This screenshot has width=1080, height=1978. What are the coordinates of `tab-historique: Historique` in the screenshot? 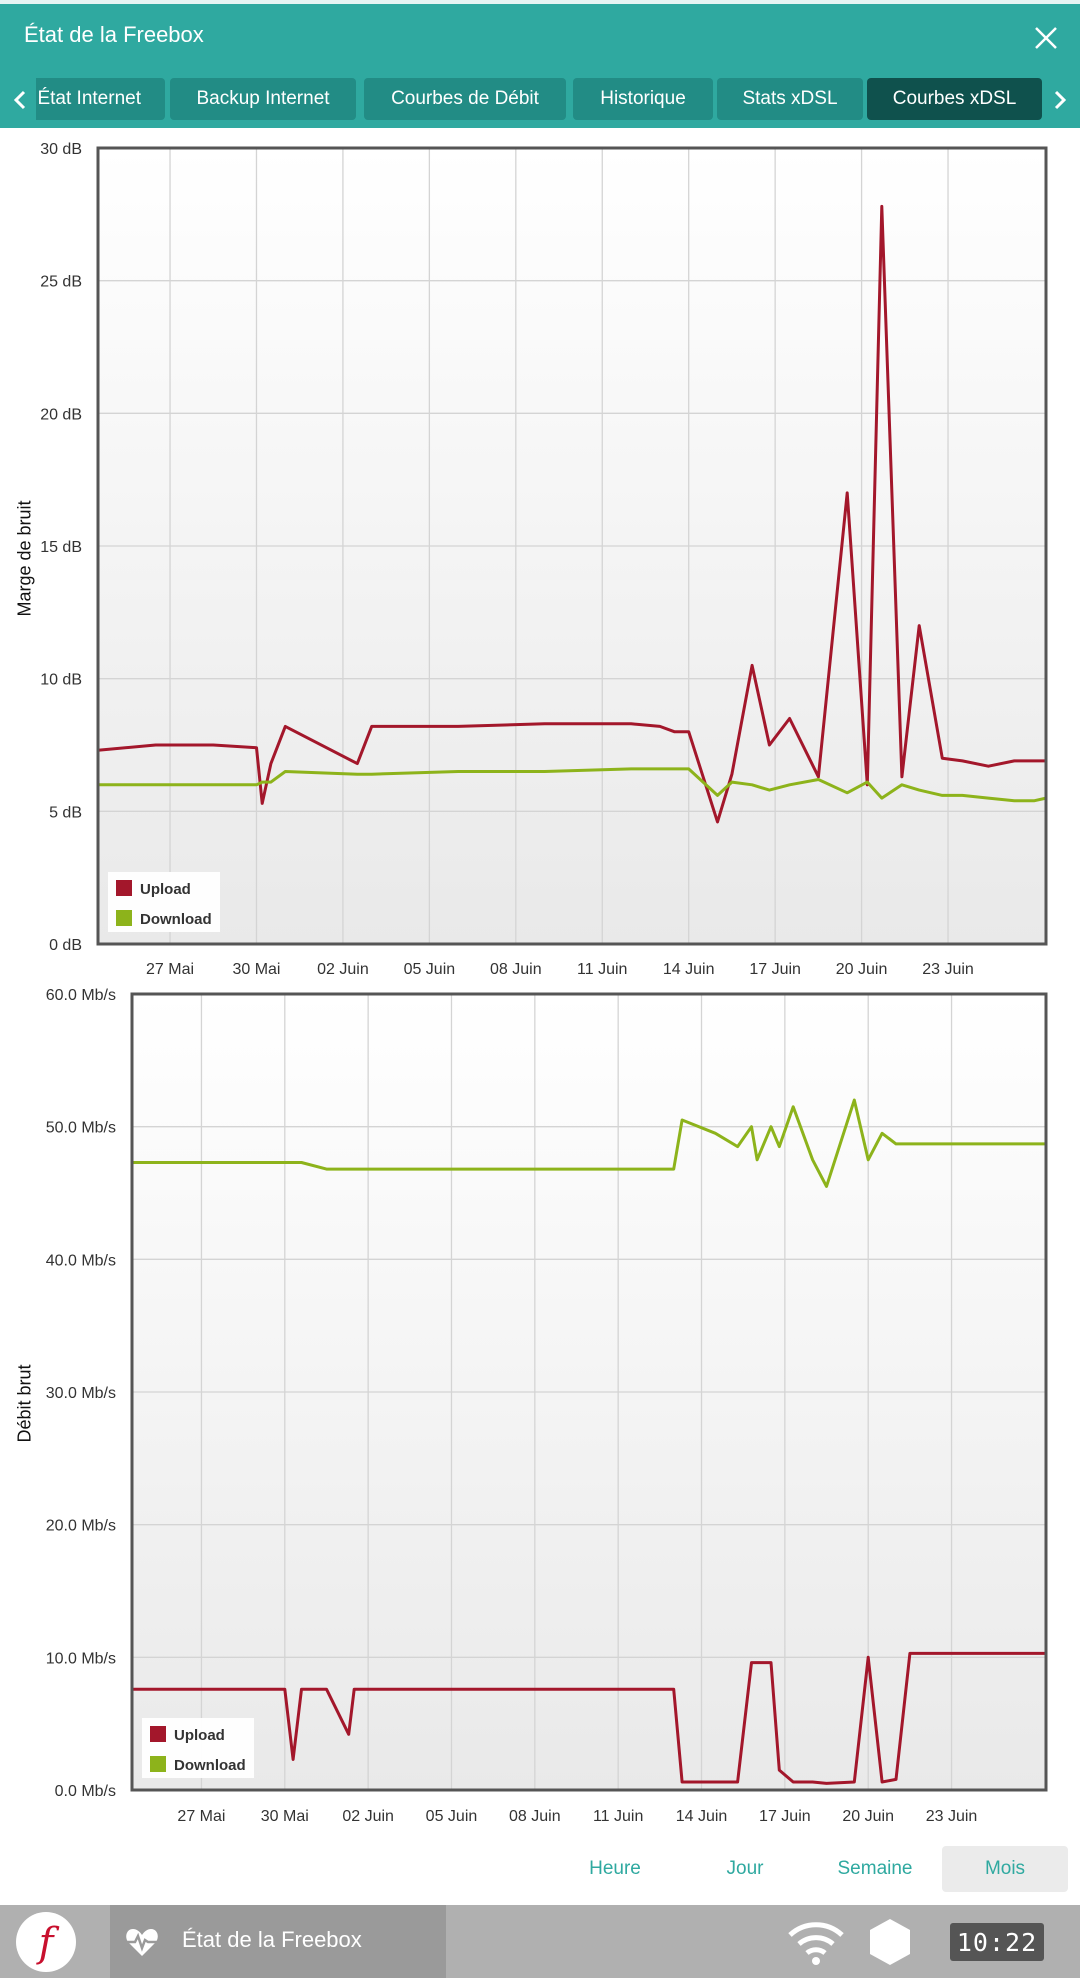 It's located at (643, 99).